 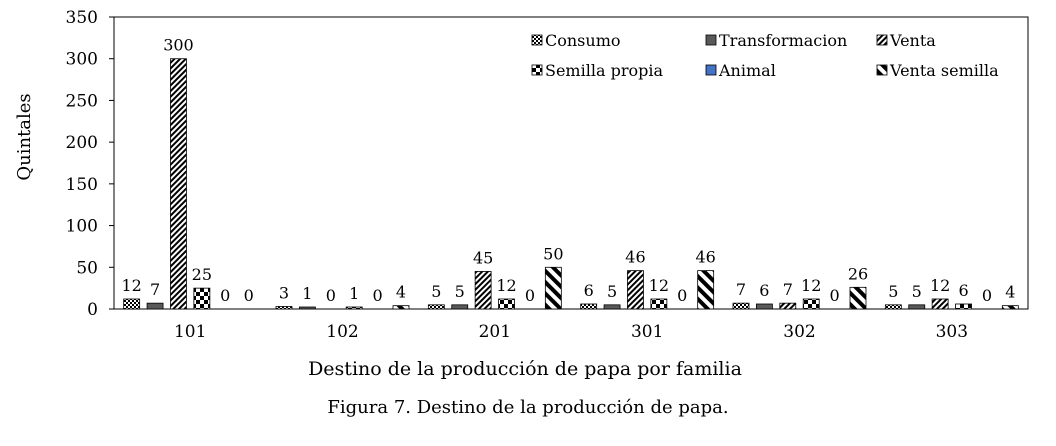 What do you see at coordinates (342, 332) in the screenshot?
I see `x-tick-label: 102` at bounding box center [342, 332].